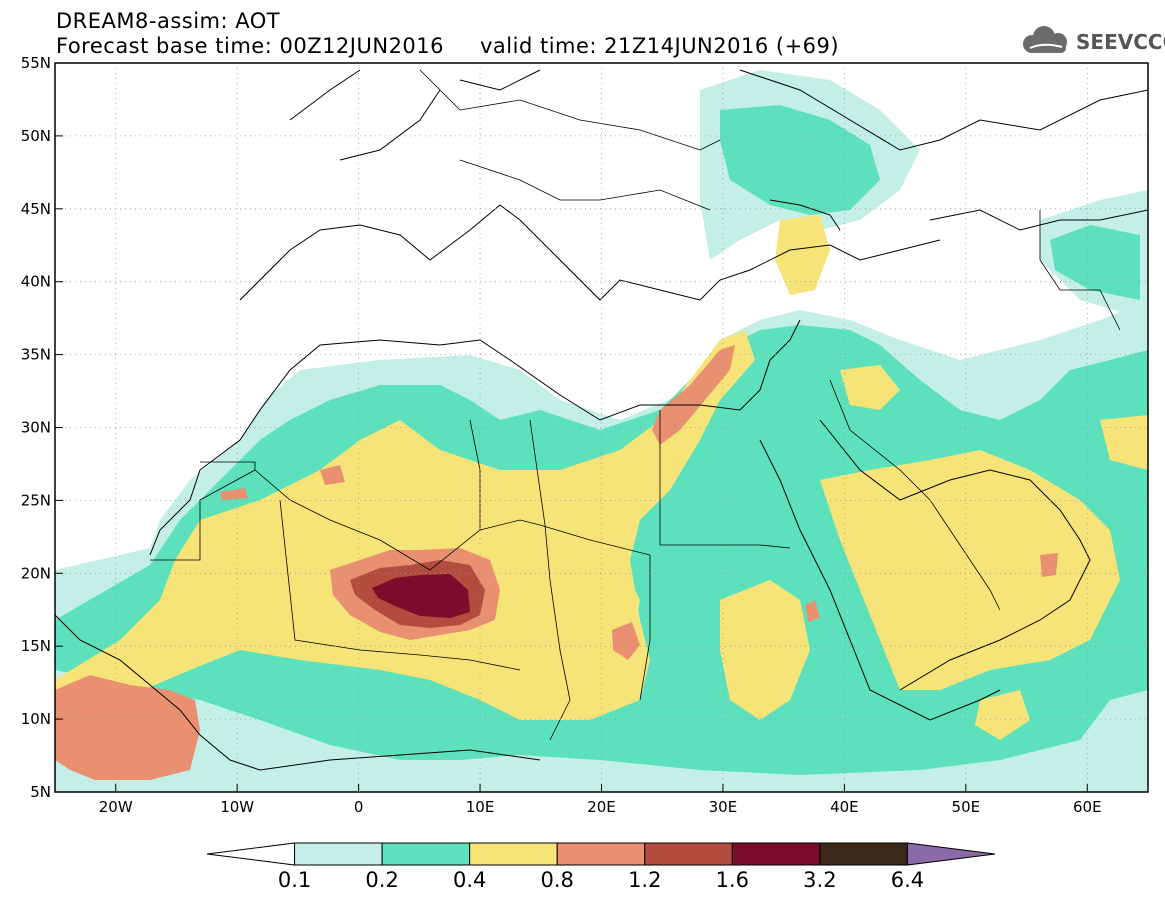 The height and width of the screenshot is (905, 1165). Describe the element at coordinates (1087, 807) in the screenshot. I see `lon-tick-label: 60E` at that location.